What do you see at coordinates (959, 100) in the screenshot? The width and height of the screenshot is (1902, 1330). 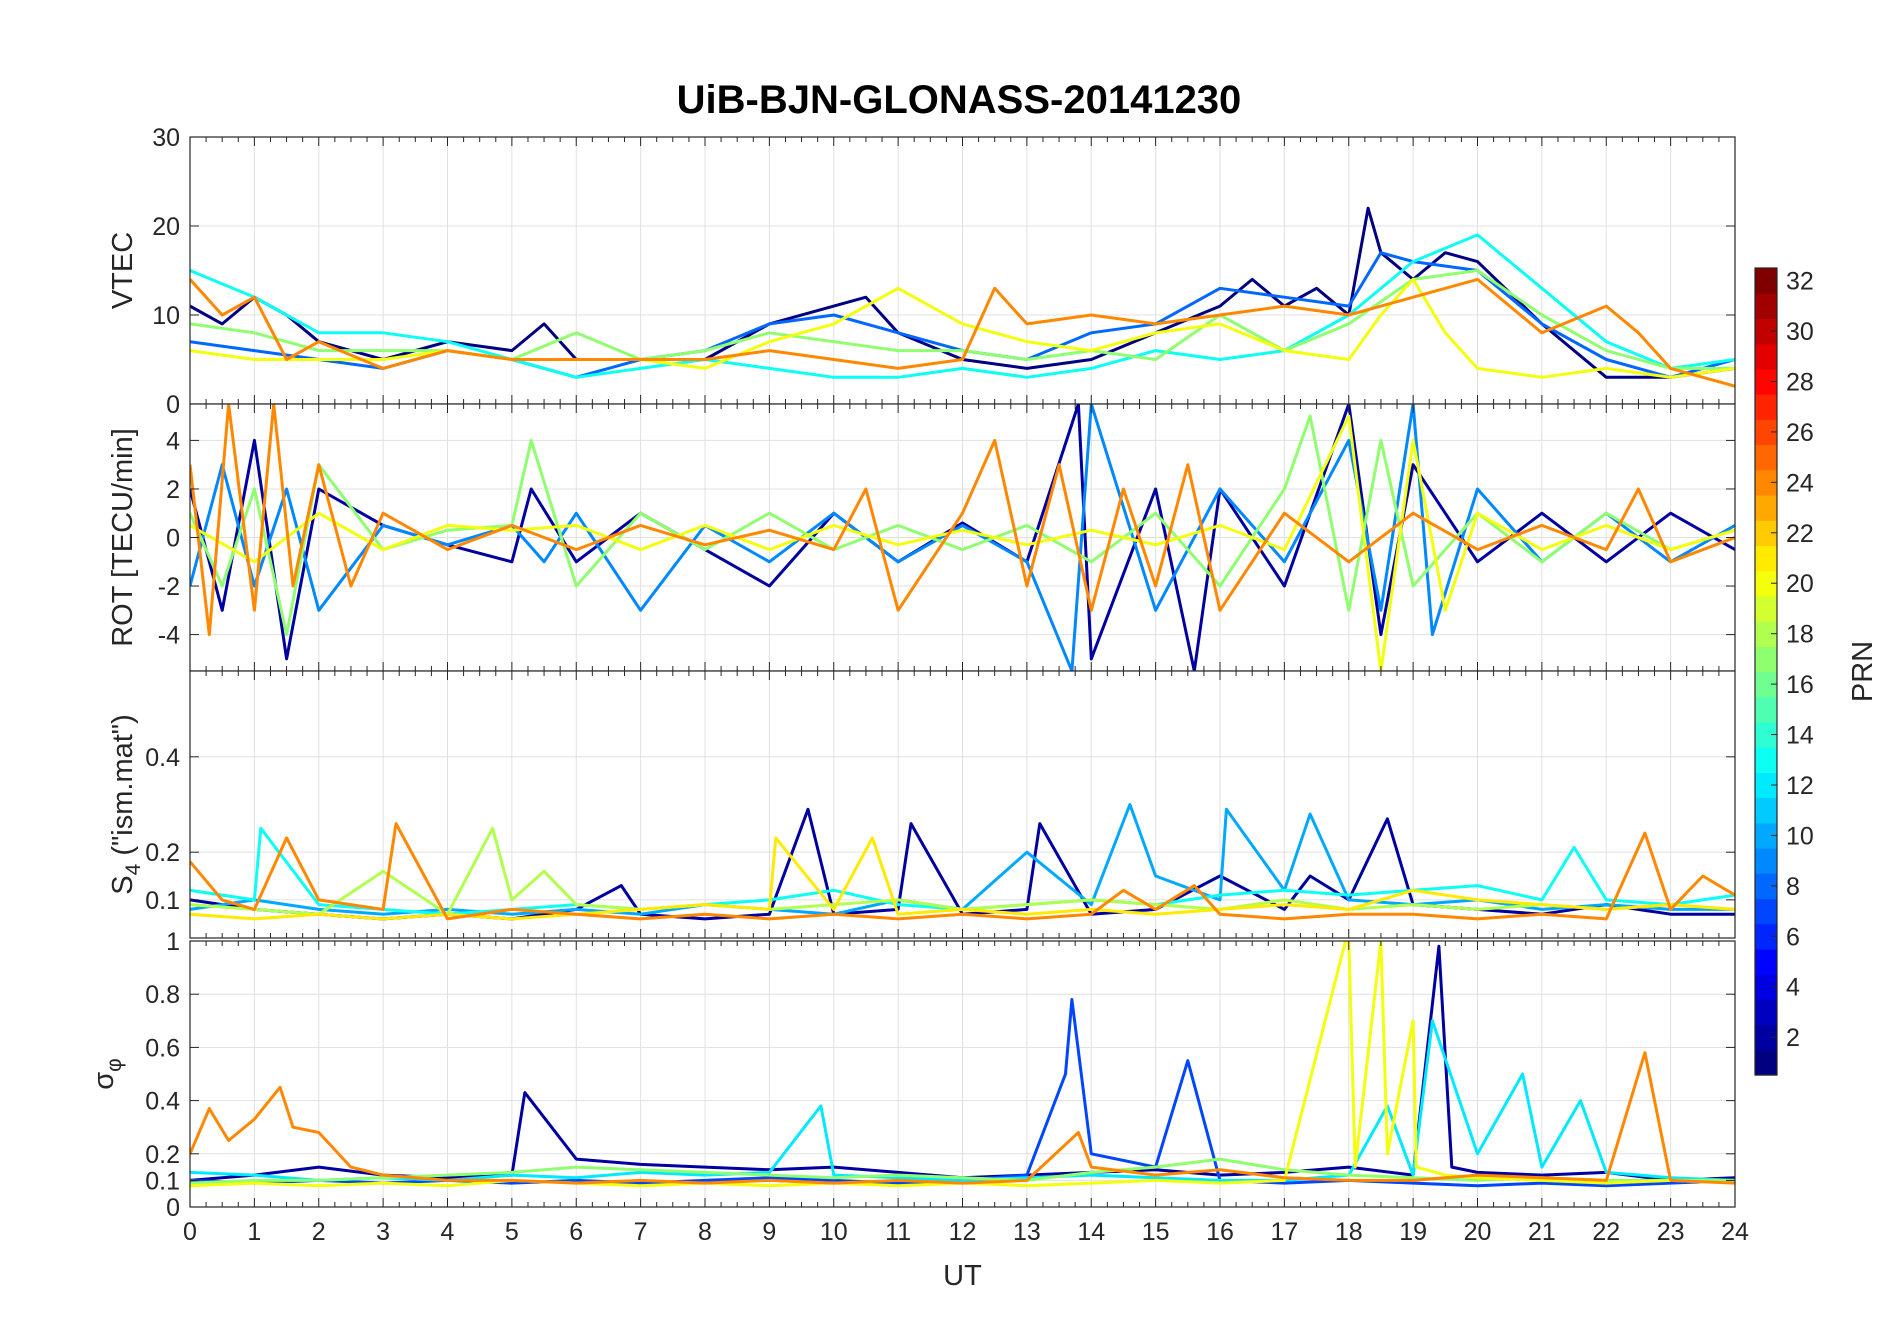 I see `chart-title: UiB-BJN-GLONASS-20141230` at bounding box center [959, 100].